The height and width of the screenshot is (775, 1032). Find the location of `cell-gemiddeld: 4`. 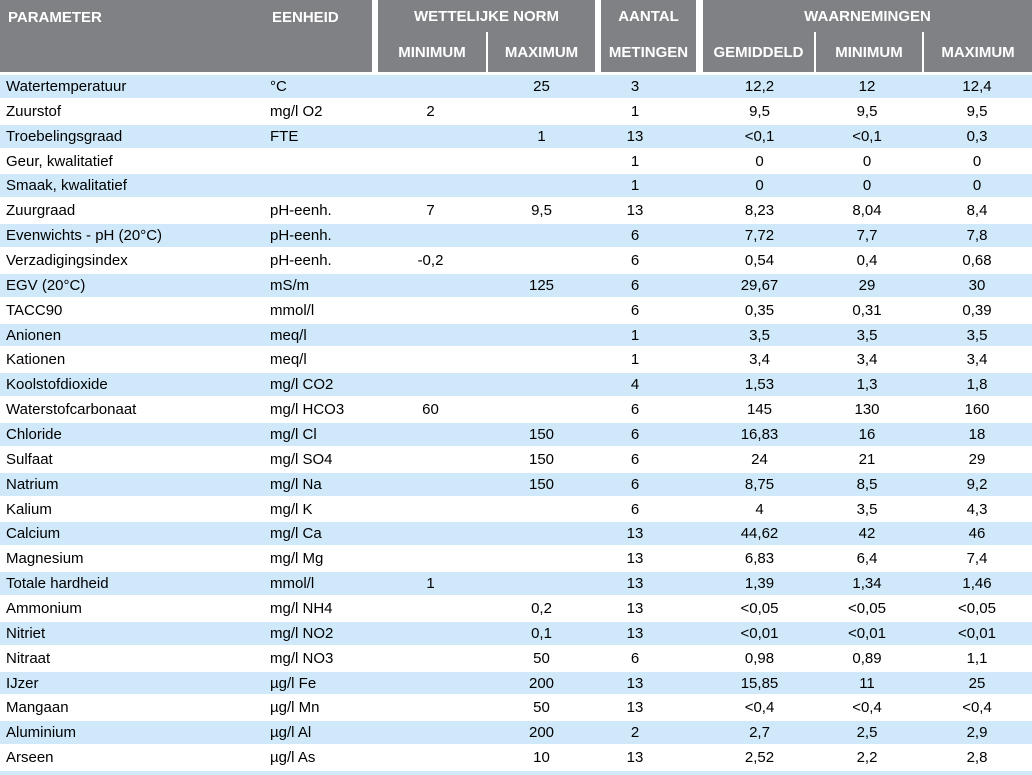

cell-gemiddeld: 4 is located at coordinates (759, 509).